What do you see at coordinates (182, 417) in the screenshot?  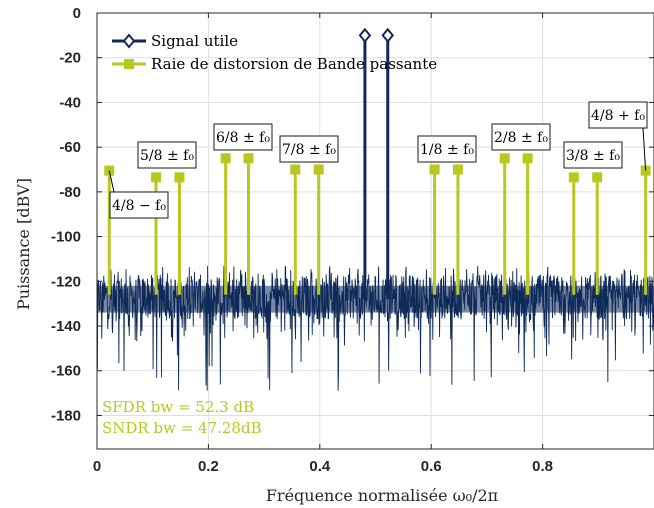 I see `metrics-text: SFDR bw = 52.3 dB SNDR bw = 47.28dB` at bounding box center [182, 417].